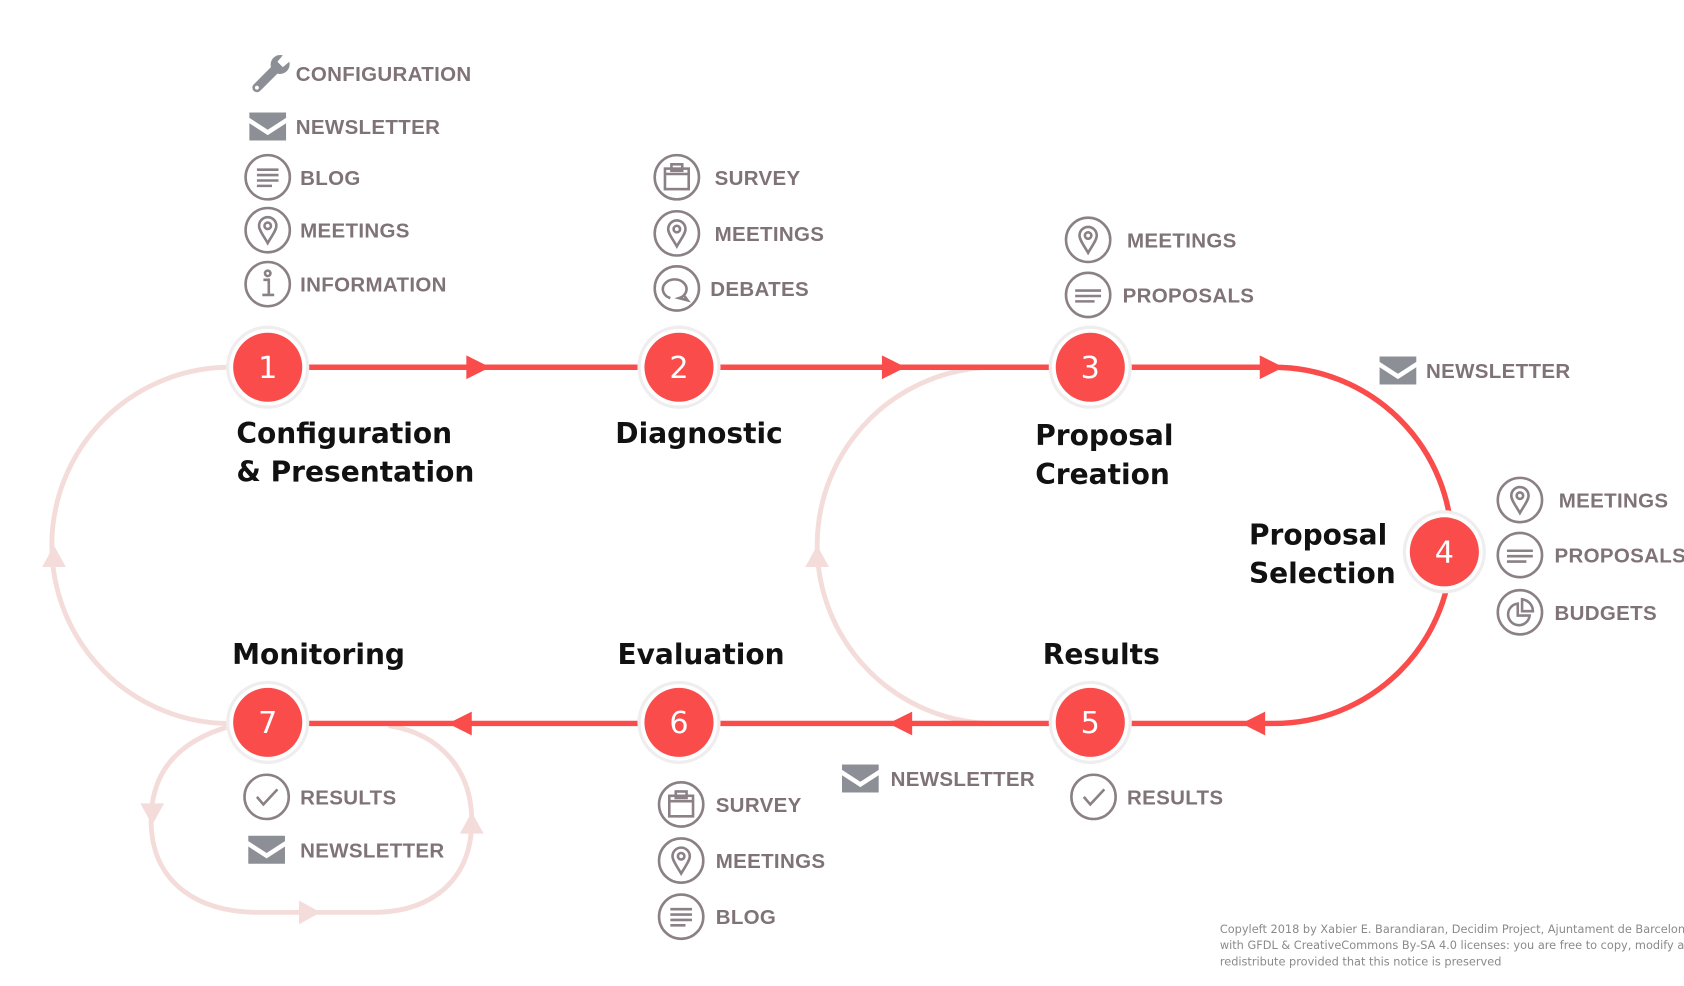  Describe the element at coordinates (315, 701) in the screenshot. I see `stage-7: 7 Monitoring` at that location.